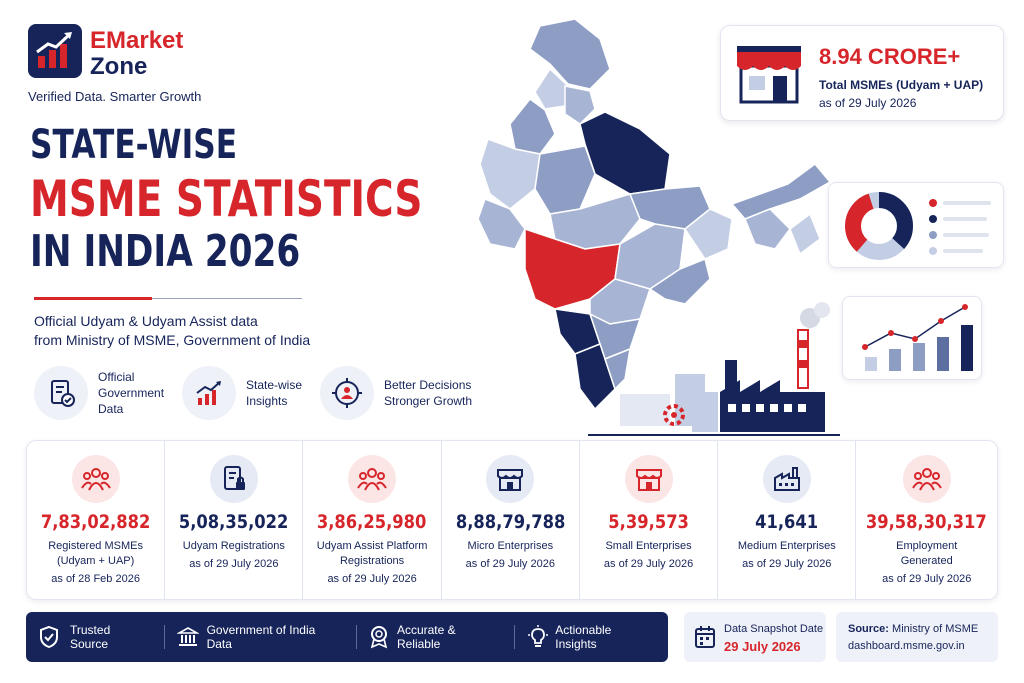 Image resolution: width=1024 pixels, height=683 pixels. I want to click on source-org: Ministry of MSME, so click(935, 629).